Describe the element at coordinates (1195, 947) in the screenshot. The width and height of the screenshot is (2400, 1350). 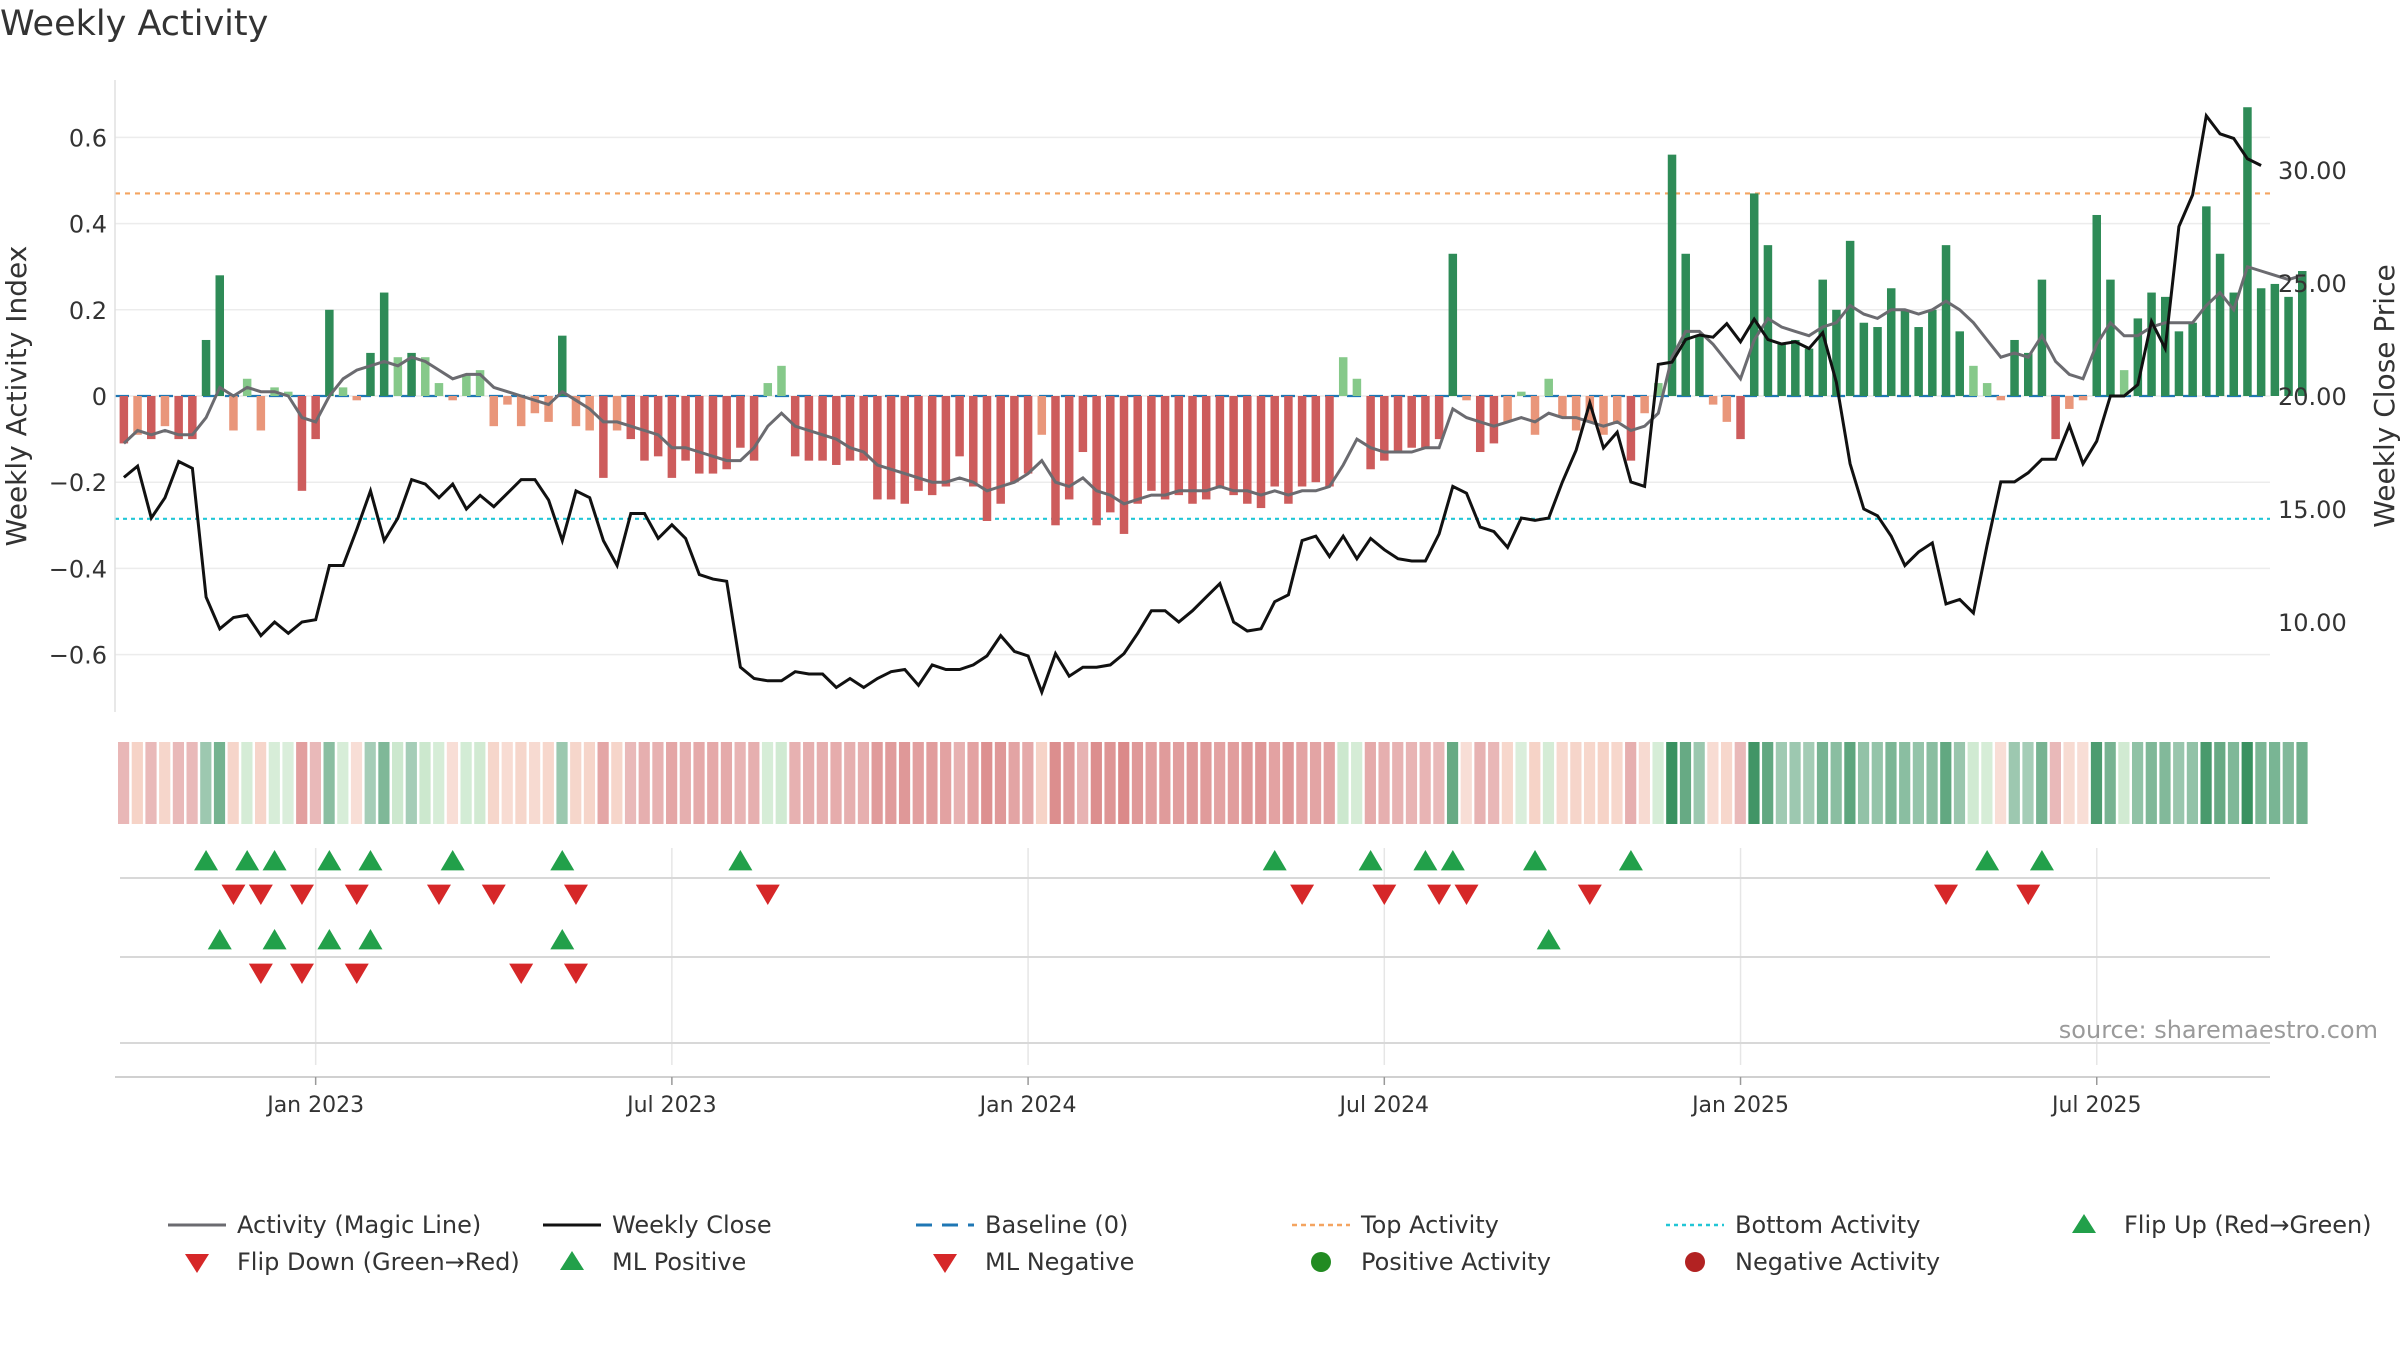
I see `signal-rows` at that location.